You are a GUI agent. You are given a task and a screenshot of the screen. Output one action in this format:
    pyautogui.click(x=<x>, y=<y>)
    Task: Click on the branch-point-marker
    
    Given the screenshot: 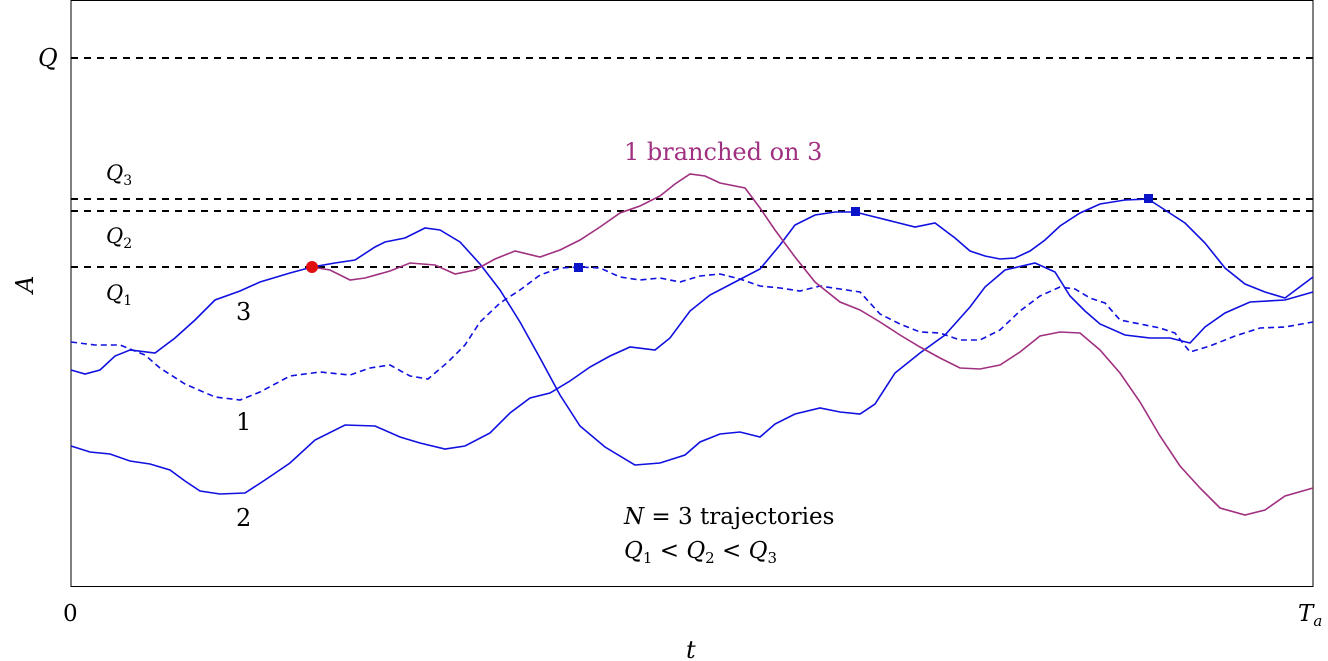 What is the action you would take?
    pyautogui.click(x=312, y=267)
    